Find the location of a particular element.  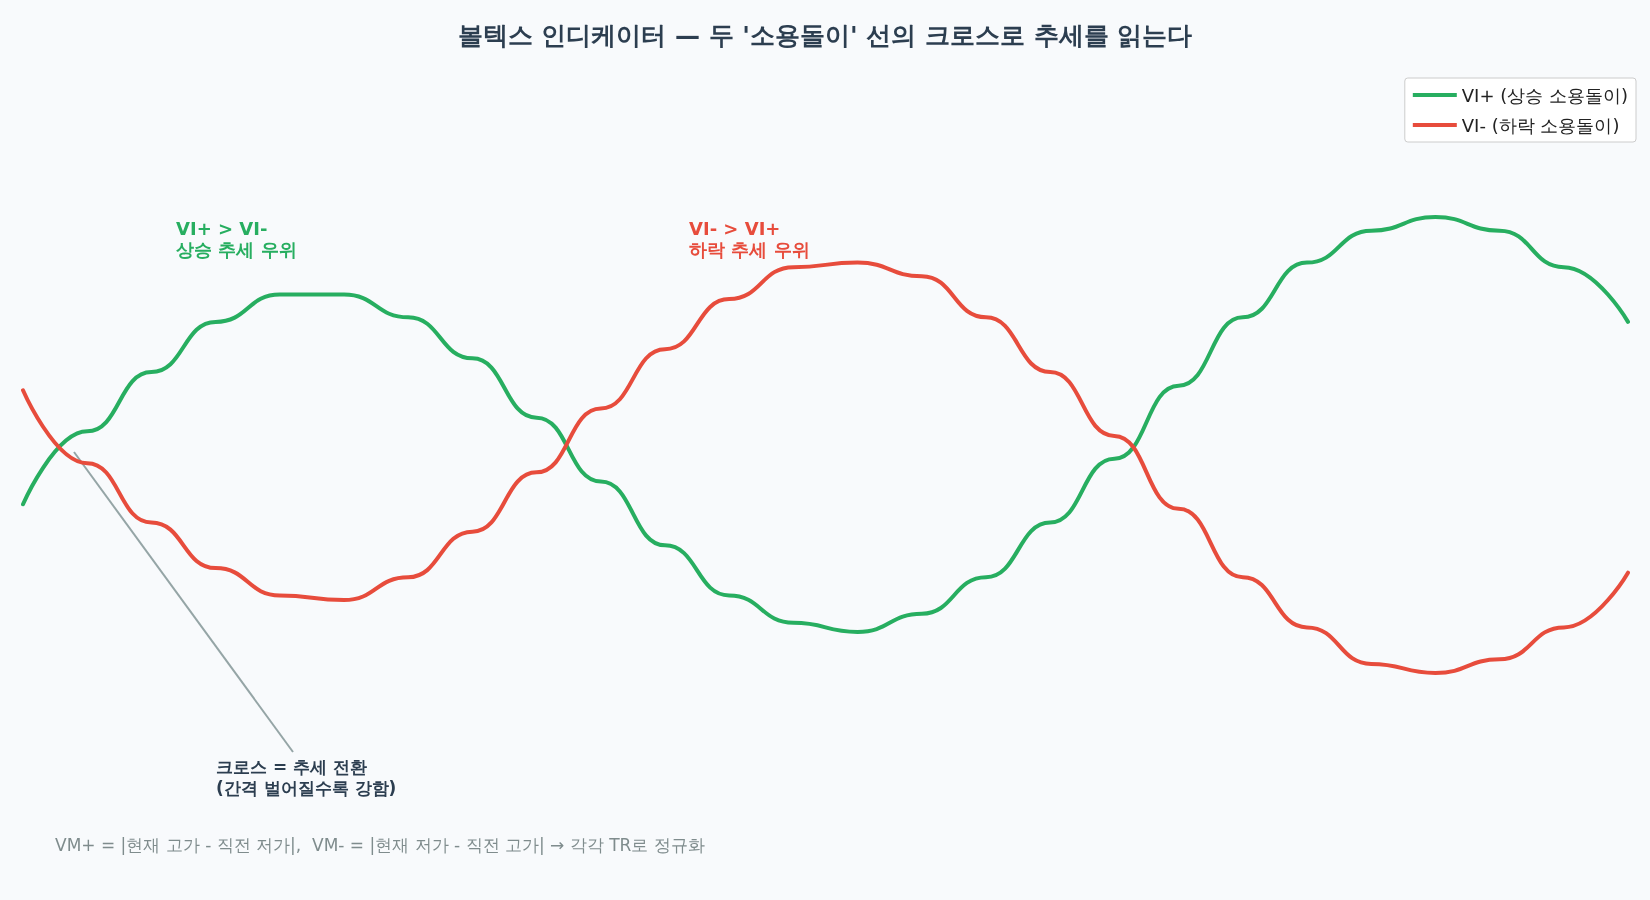

legend-label: VI+ (상승 소용돌이) is located at coordinates (1545, 95).